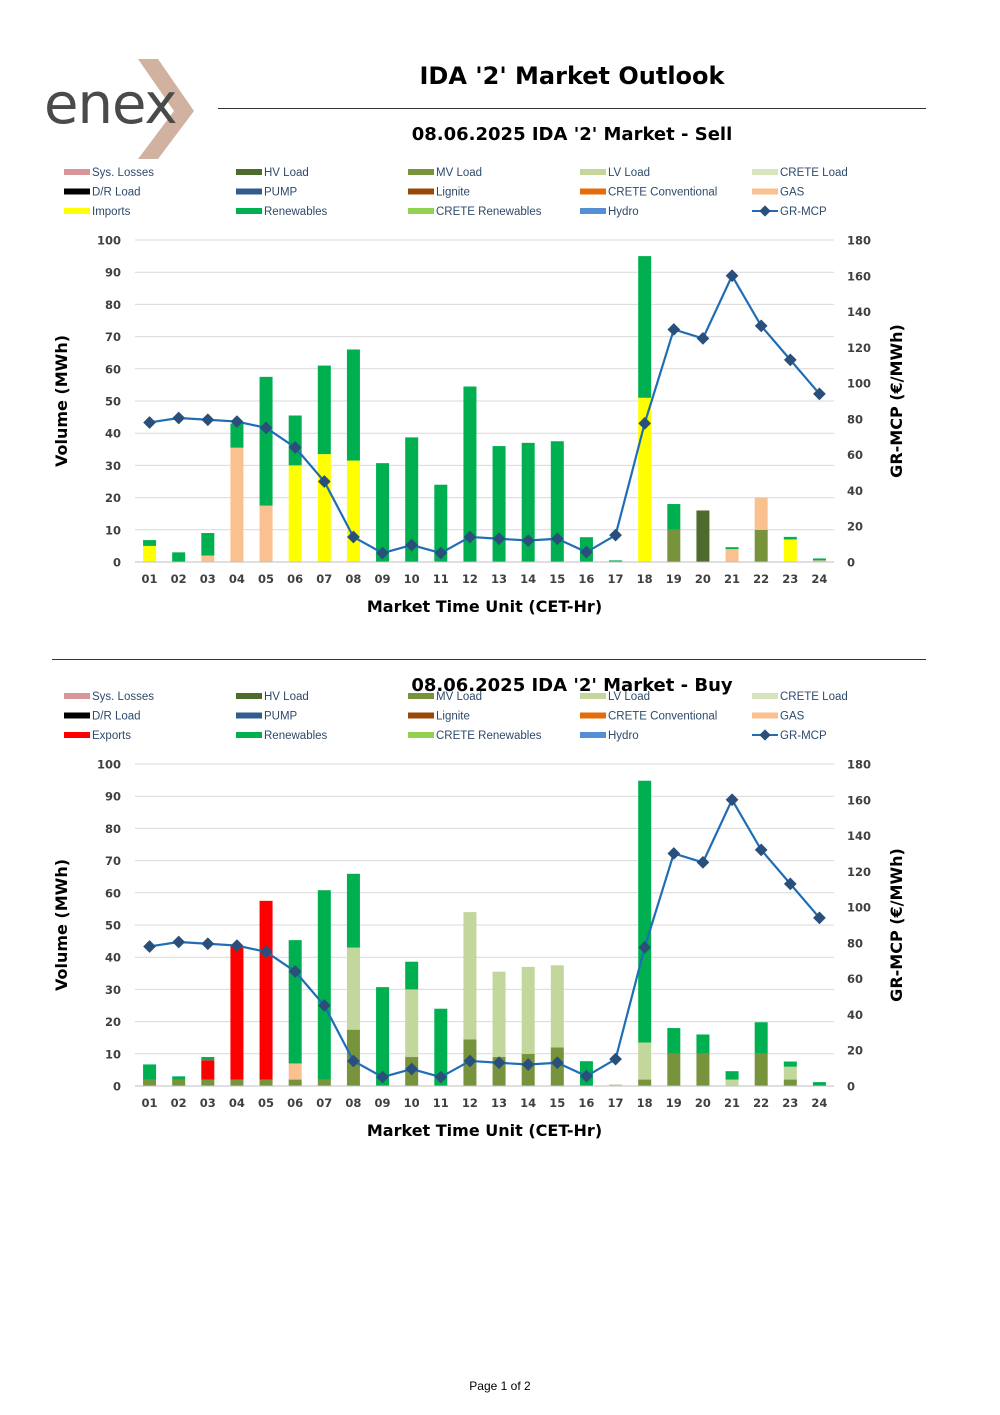 This screenshot has width=1000, height=1415. Describe the element at coordinates (324, 508) in the screenshot. I see `bar-imports` at that location.